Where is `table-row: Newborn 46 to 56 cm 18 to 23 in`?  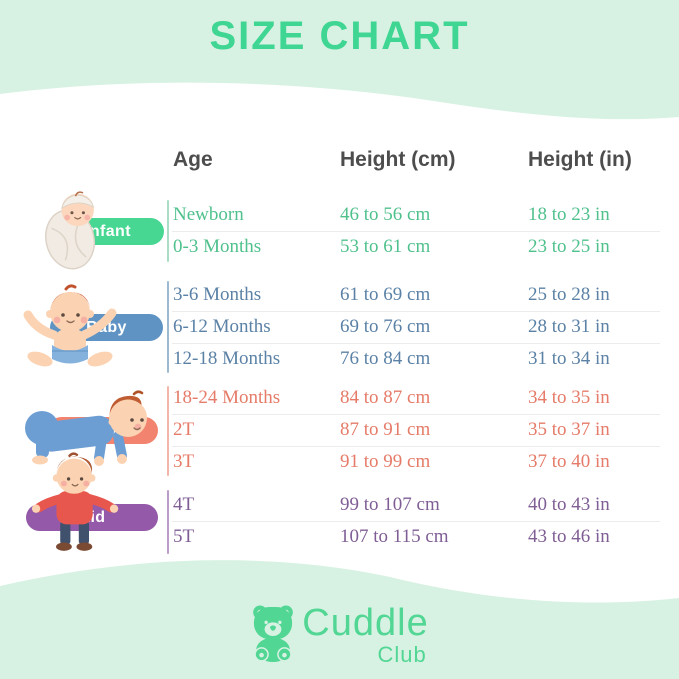
table-row: Newborn 46 to 56 cm 18 to 23 in is located at coordinates (339, 217).